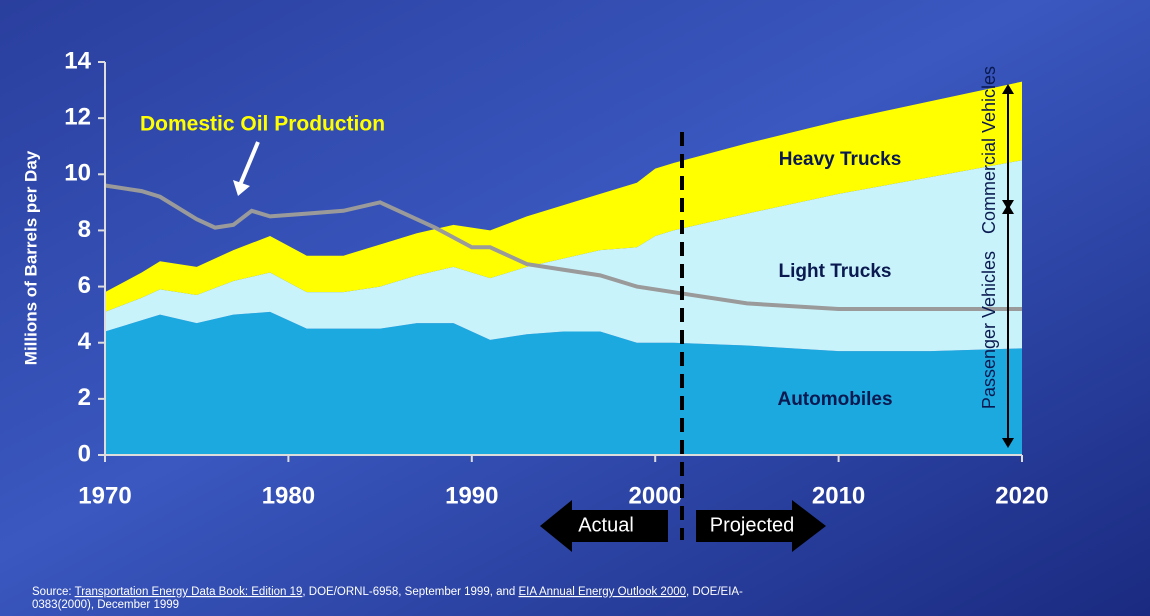  I want to click on actual-arrow, so click(604, 526).